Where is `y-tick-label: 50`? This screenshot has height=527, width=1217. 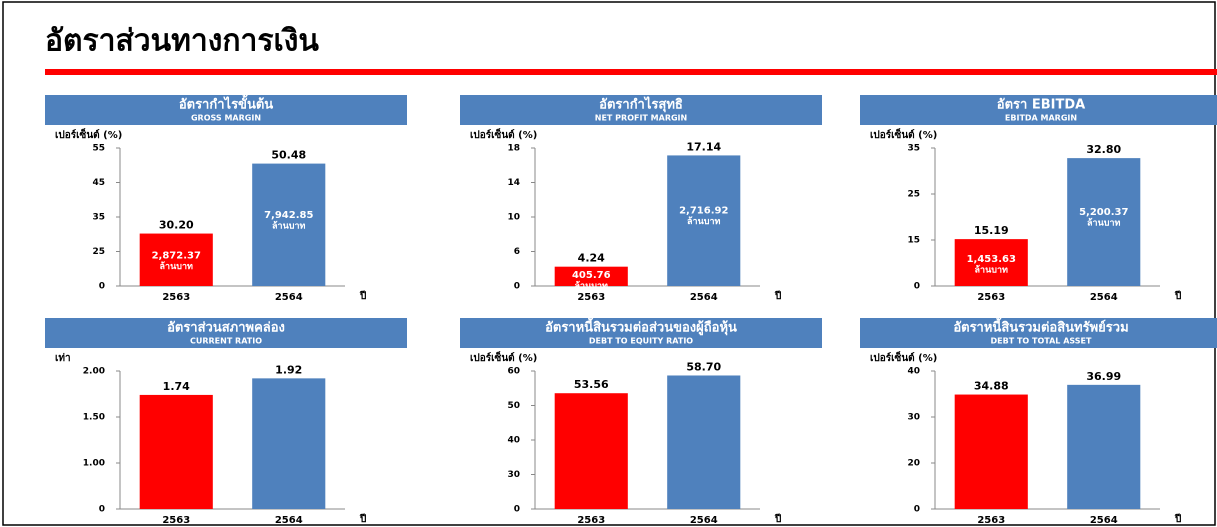 y-tick-label: 50 is located at coordinates (513, 406).